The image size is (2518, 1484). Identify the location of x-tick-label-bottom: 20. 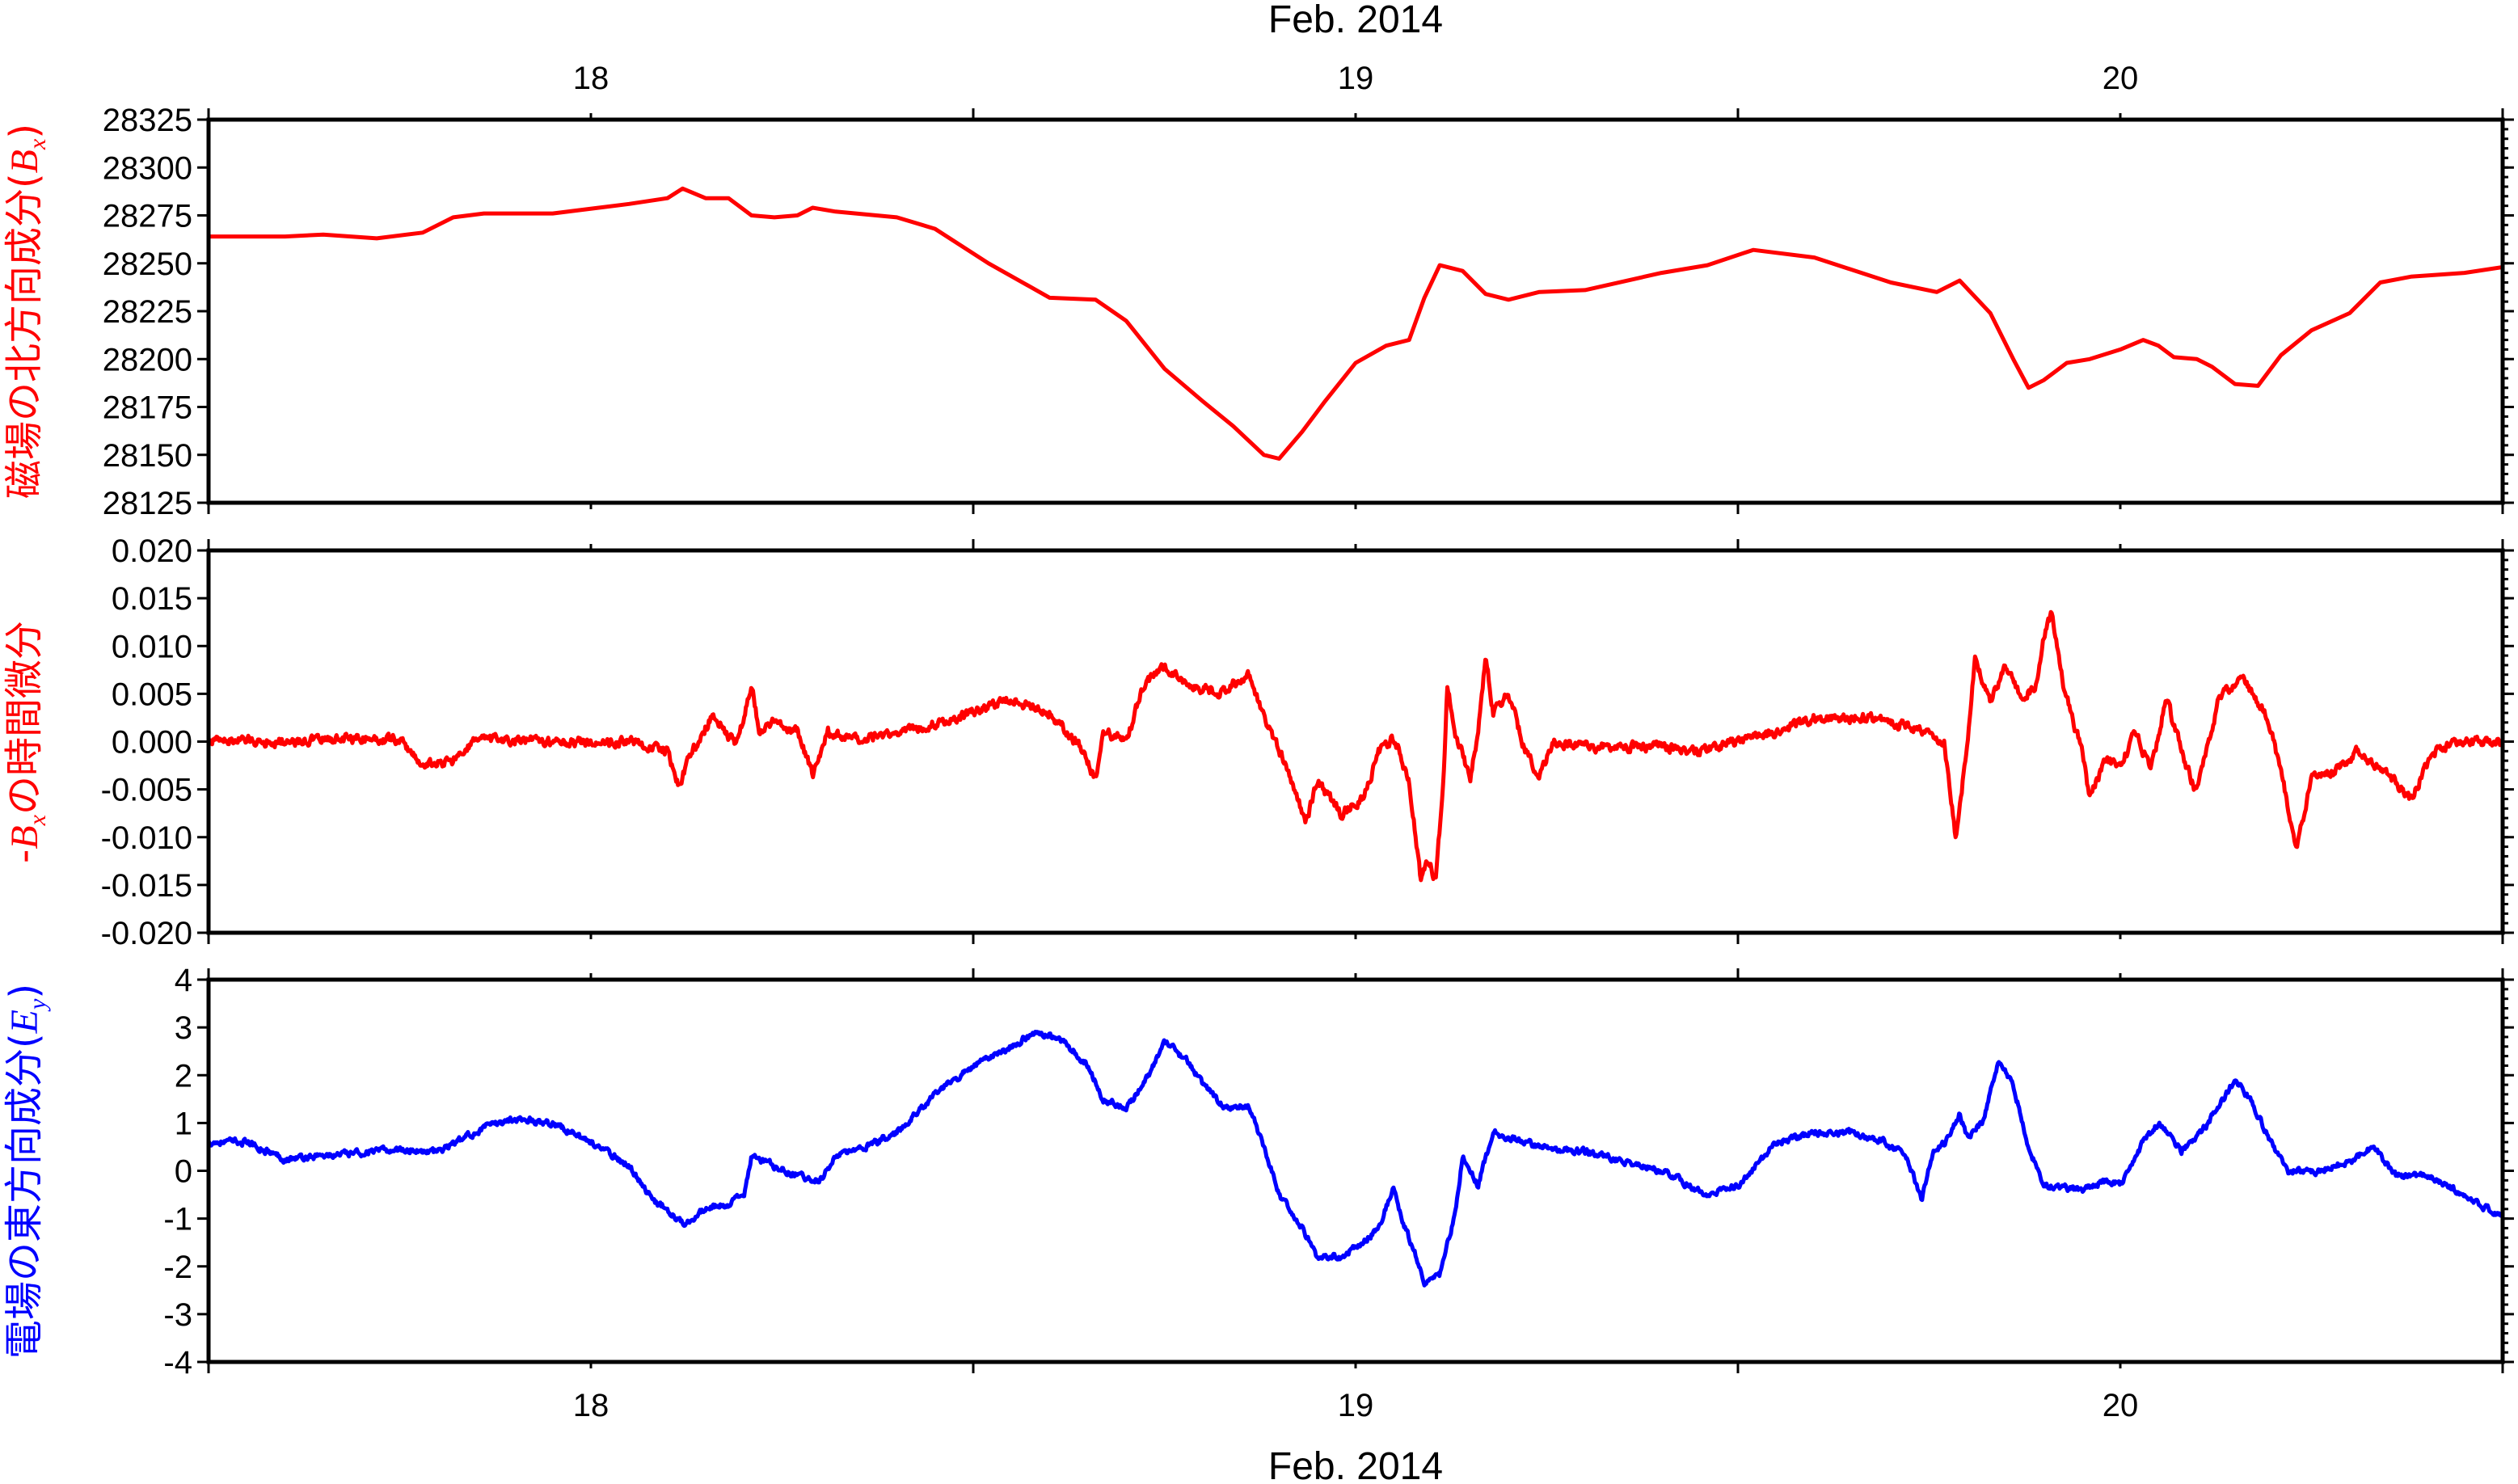
(2121, 1405).